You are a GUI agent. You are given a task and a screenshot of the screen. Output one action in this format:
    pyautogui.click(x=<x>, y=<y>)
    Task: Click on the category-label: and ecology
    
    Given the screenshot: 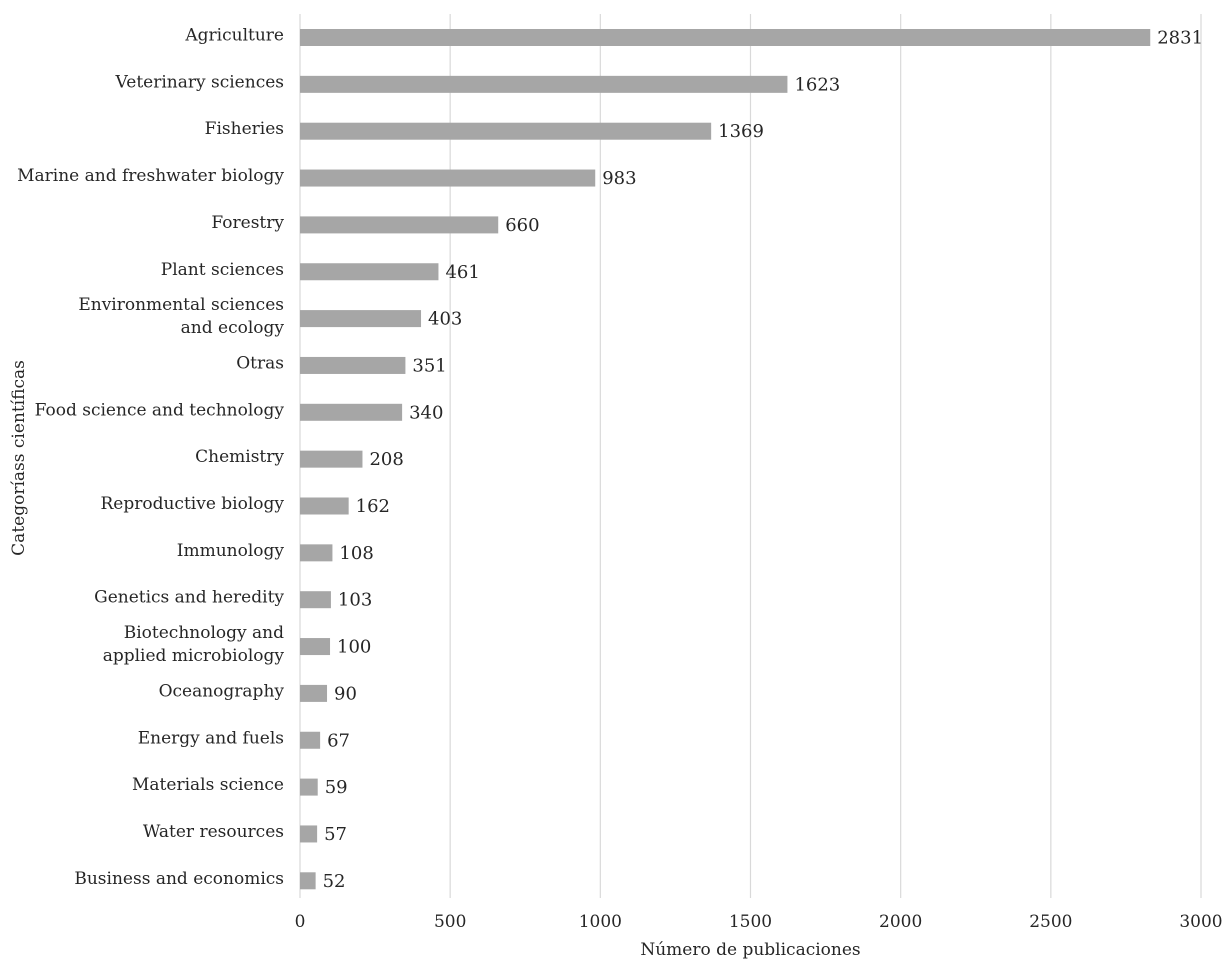 What is the action you would take?
    pyautogui.click(x=233, y=328)
    